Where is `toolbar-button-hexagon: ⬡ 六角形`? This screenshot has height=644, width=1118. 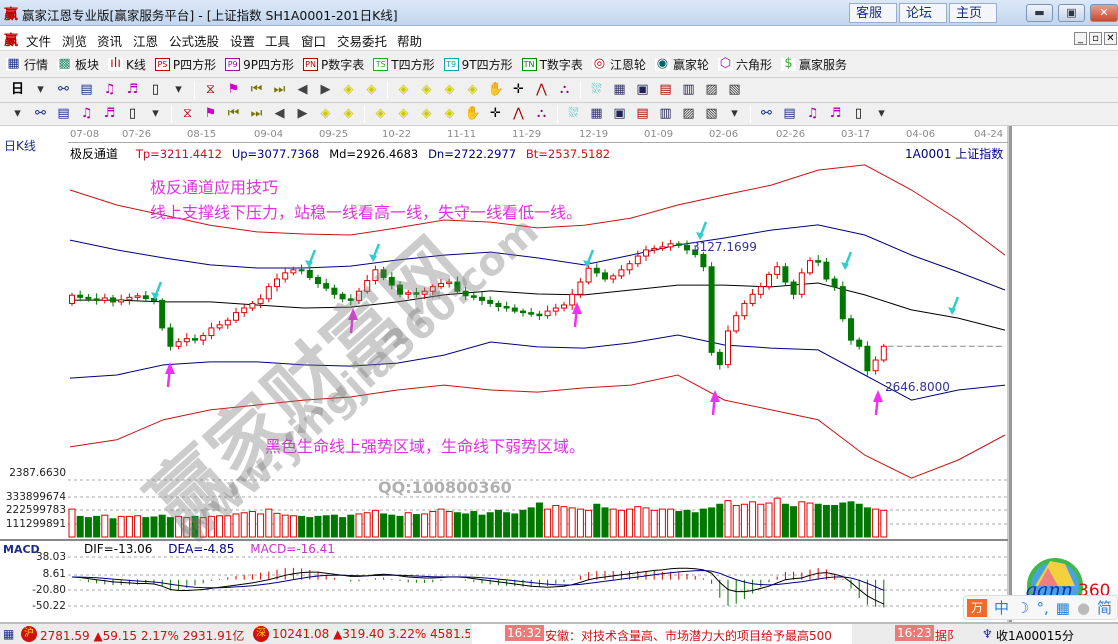 toolbar-button-hexagon: ⬡ 六角形 is located at coordinates (744, 64).